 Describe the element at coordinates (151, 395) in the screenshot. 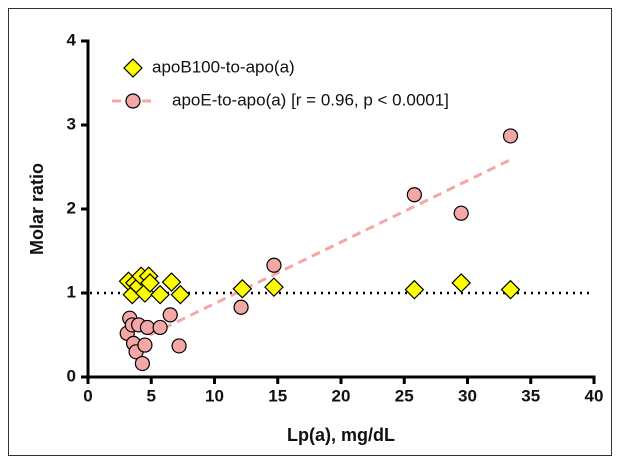

I see `x-tick-label: 5` at that location.